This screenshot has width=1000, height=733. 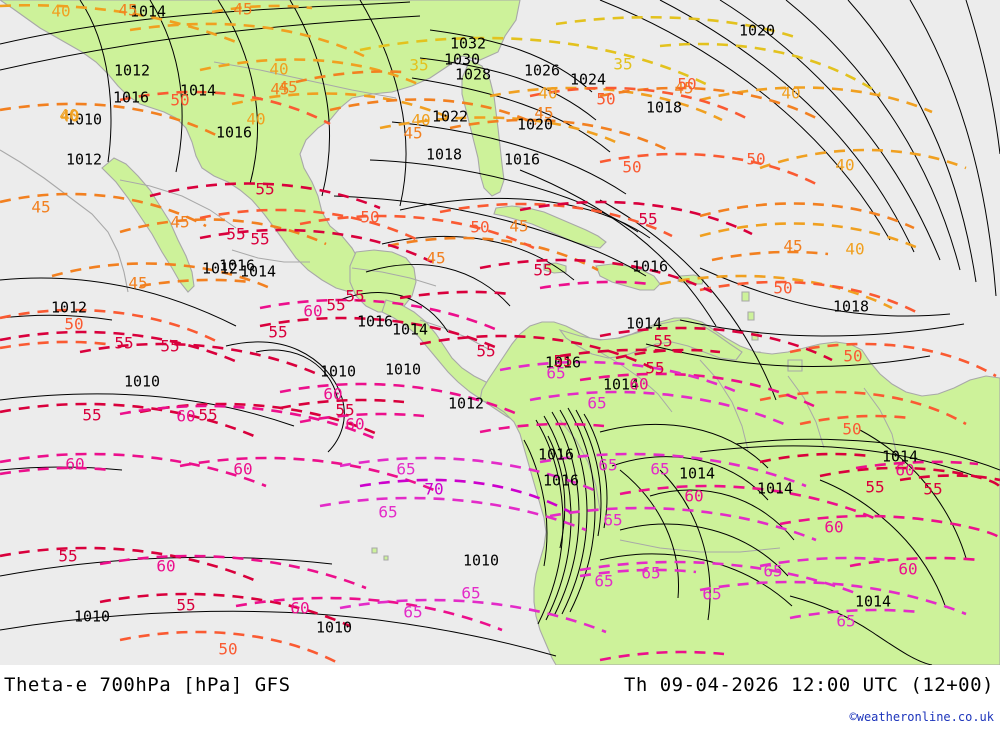 What do you see at coordinates (588, 80) in the screenshot?
I see `isobar-label: 1024` at bounding box center [588, 80].